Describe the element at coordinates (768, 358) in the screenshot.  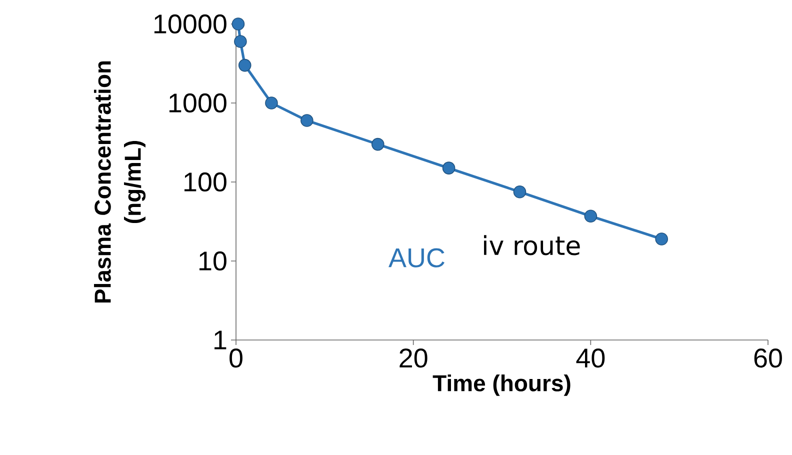
I see `x-tick-label: 60` at that location.